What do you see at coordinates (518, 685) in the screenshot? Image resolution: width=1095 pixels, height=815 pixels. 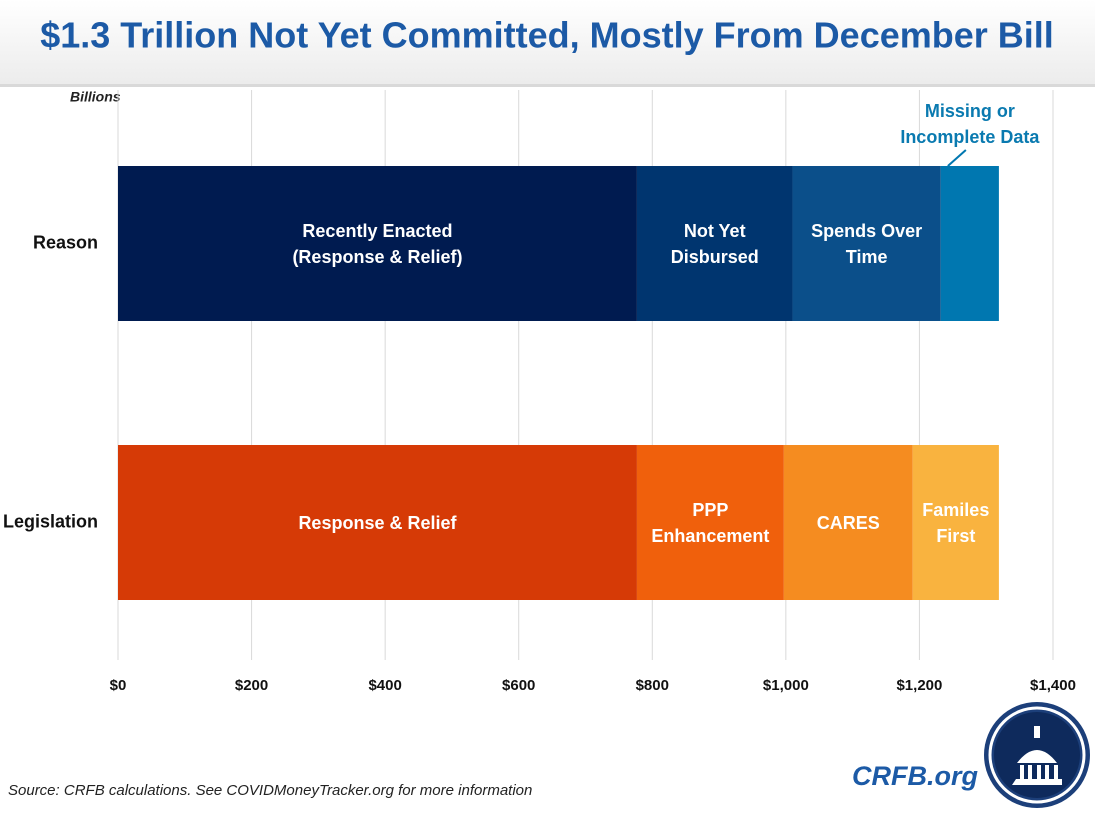 I see `x-tick-label: $600` at bounding box center [518, 685].